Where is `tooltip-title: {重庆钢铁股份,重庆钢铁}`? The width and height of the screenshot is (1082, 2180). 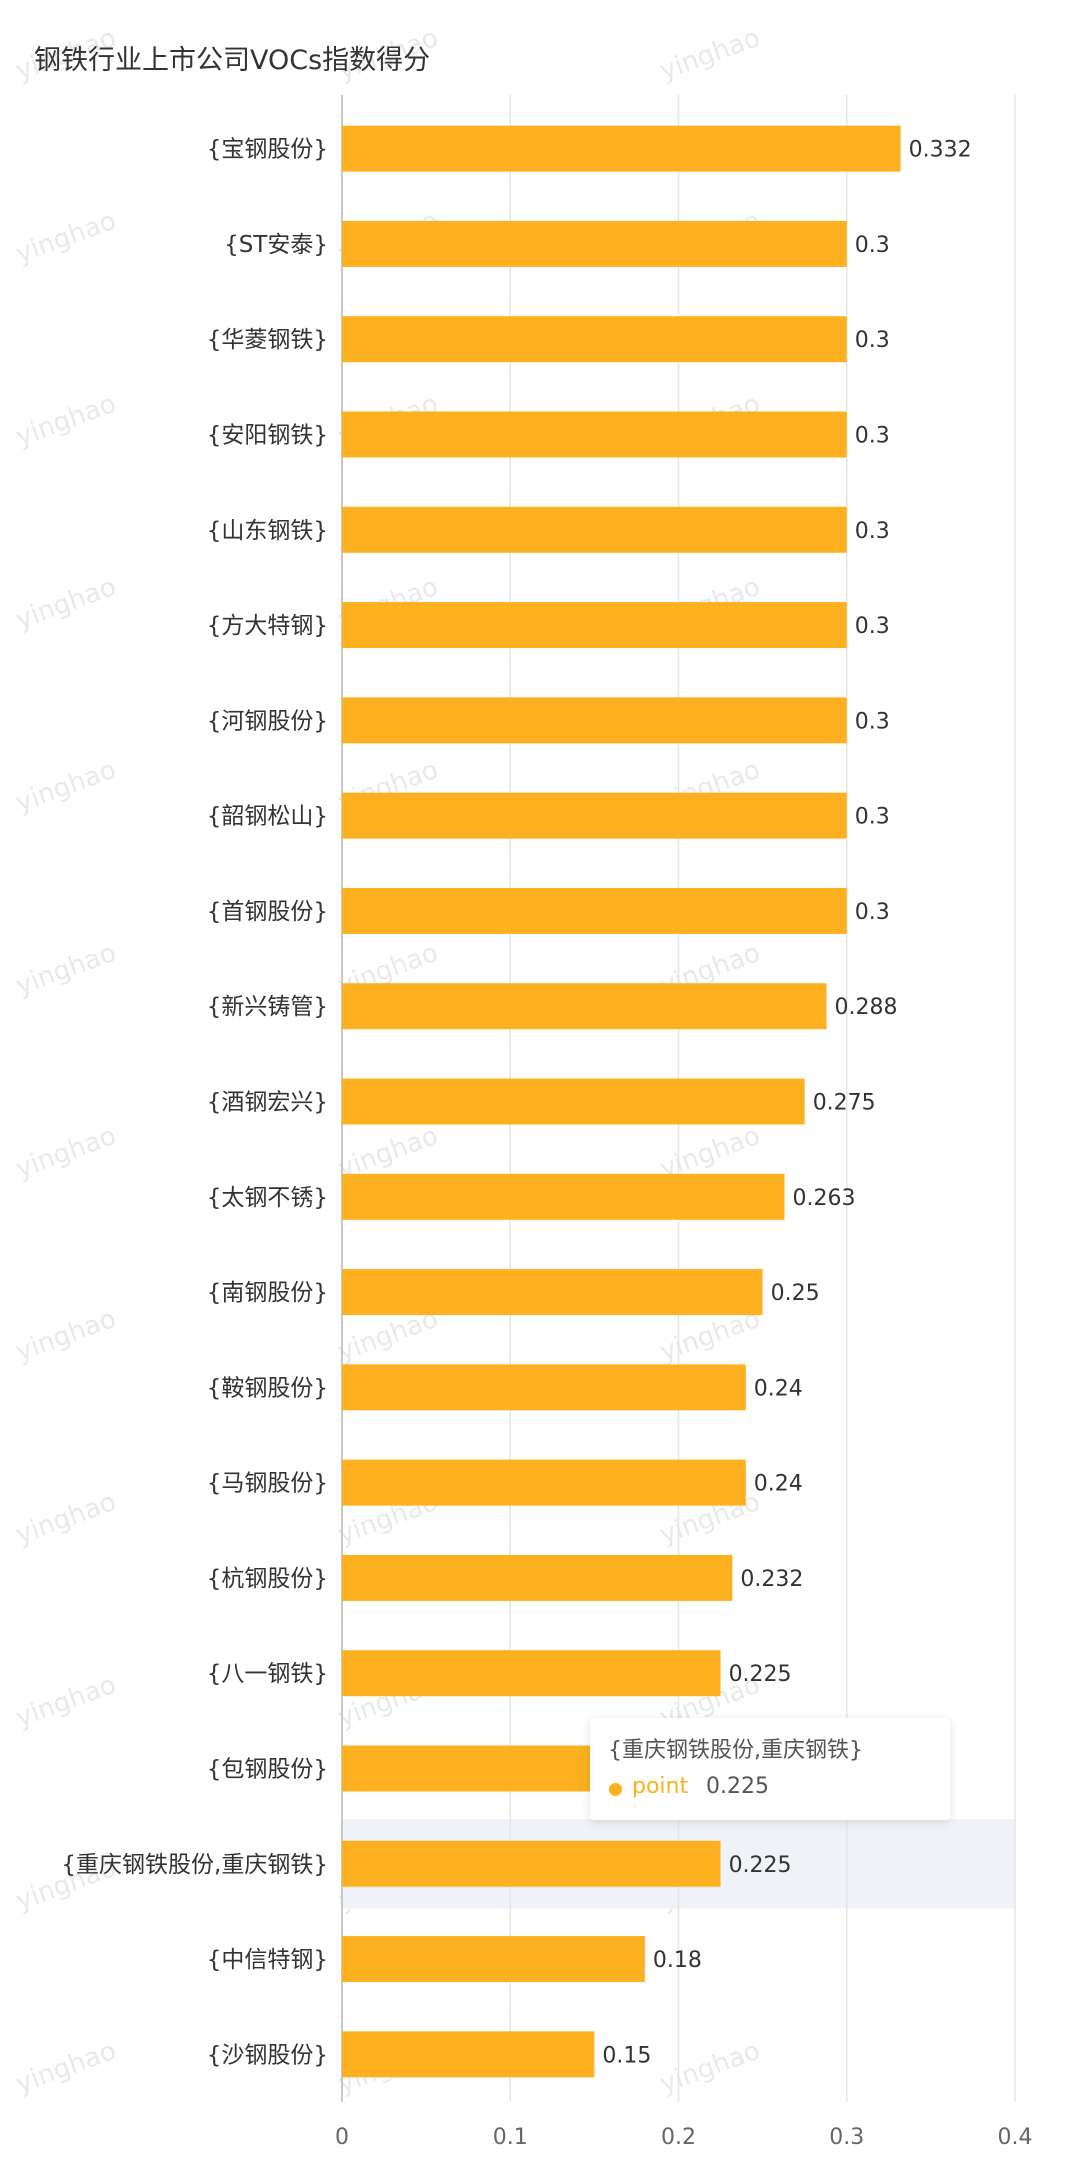 tooltip-title: {重庆钢铁股份,重庆钢铁} is located at coordinates (735, 1750).